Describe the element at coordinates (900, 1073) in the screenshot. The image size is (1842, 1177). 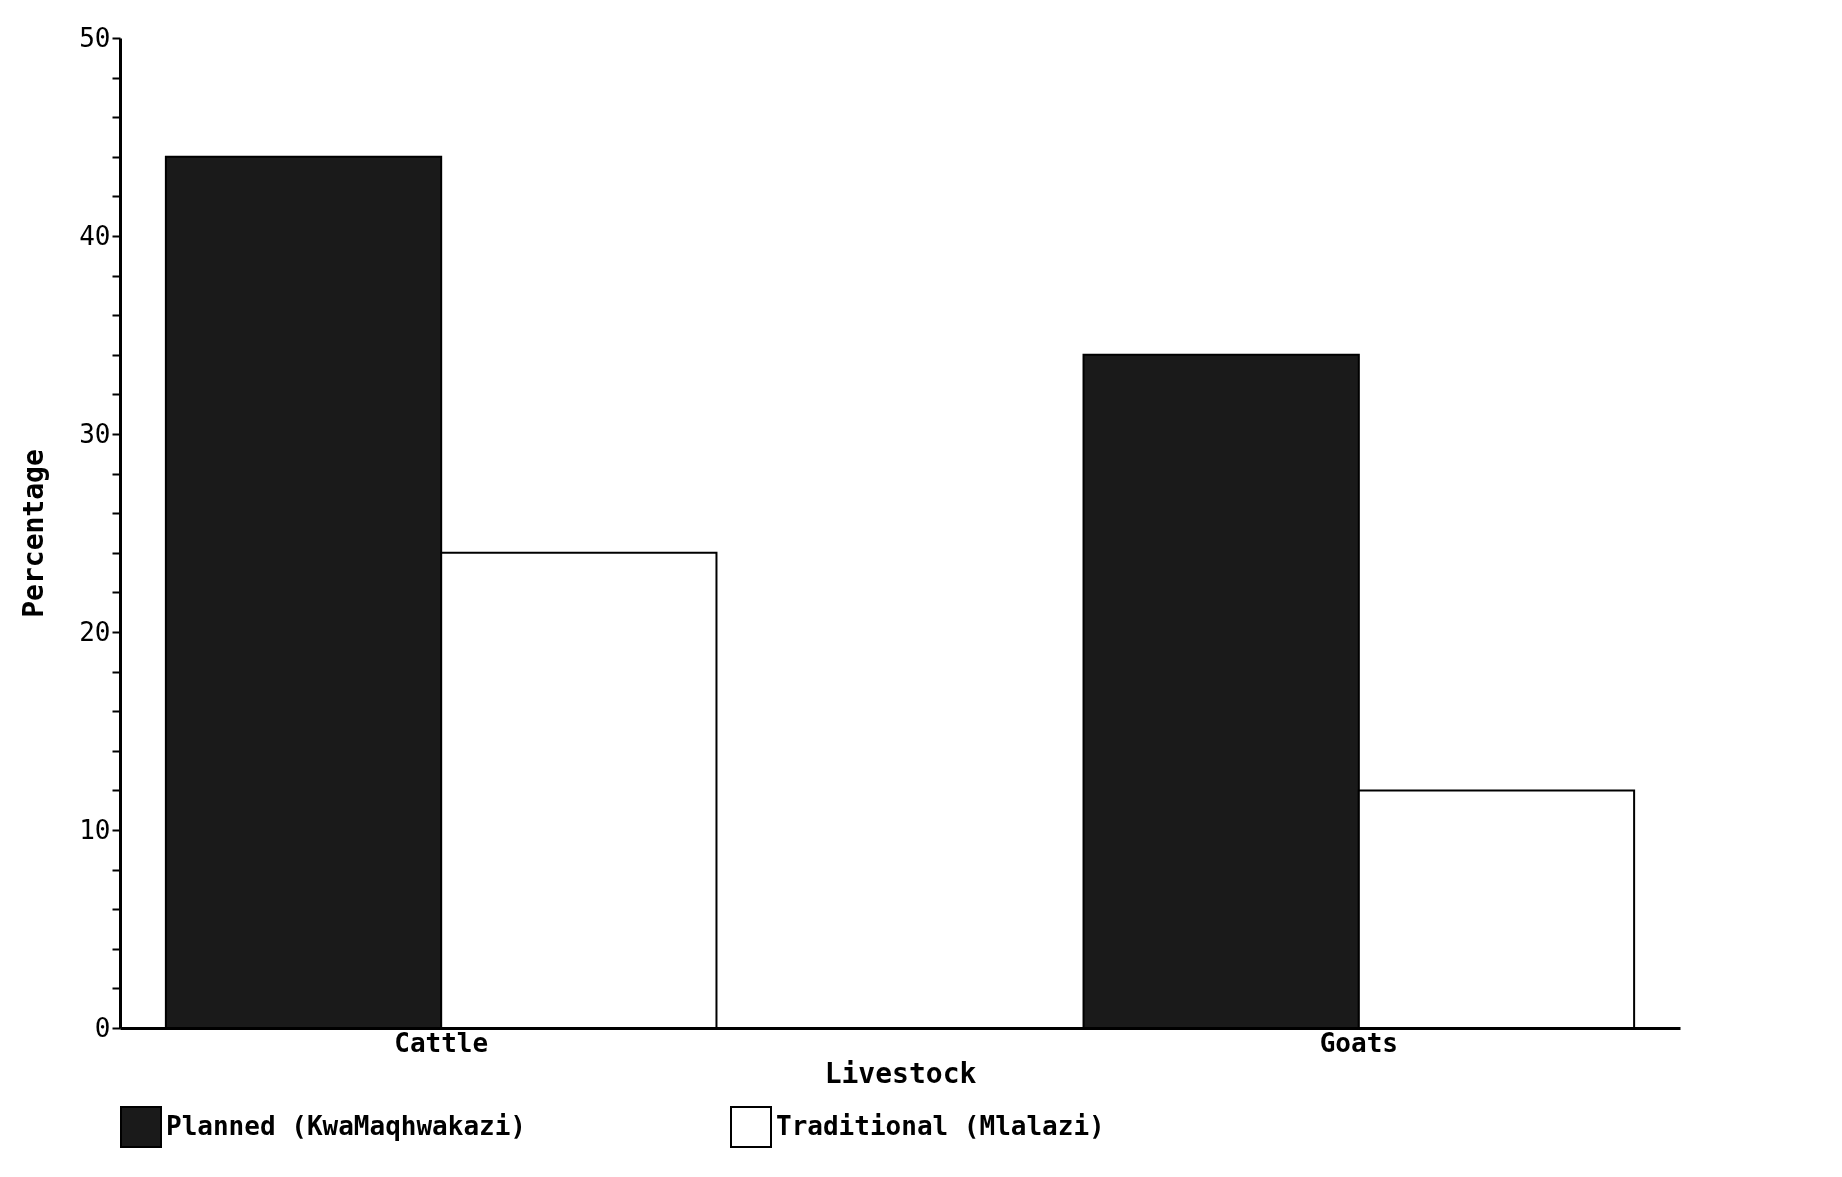
I see `x-axis-title: Livestock` at that location.